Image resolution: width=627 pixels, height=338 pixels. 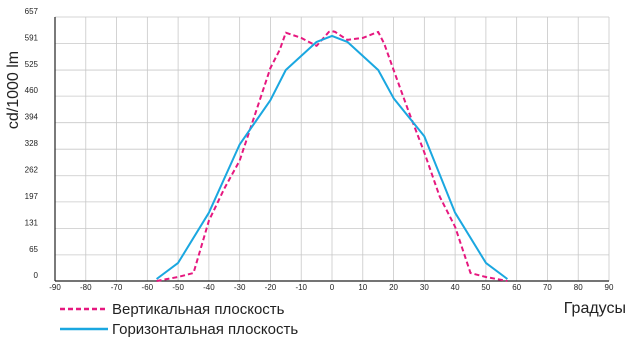 What do you see at coordinates (240, 287) in the screenshot?
I see `x-tick-label: -30` at bounding box center [240, 287].